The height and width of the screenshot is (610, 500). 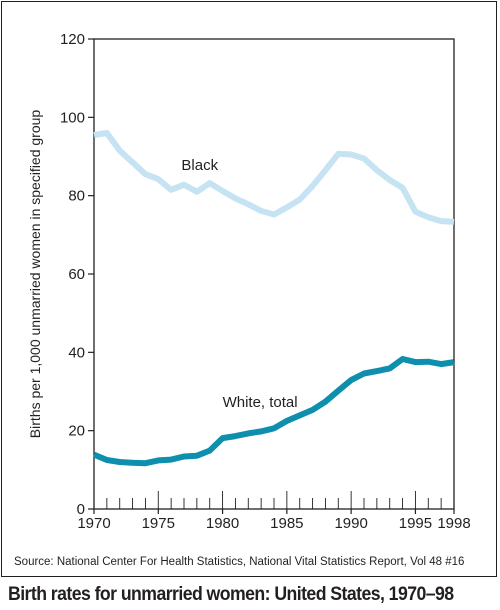 I want to click on x-axis-ticks: 1970 1975 1980 1985 1990 1995 1998, so click(x=274, y=520).